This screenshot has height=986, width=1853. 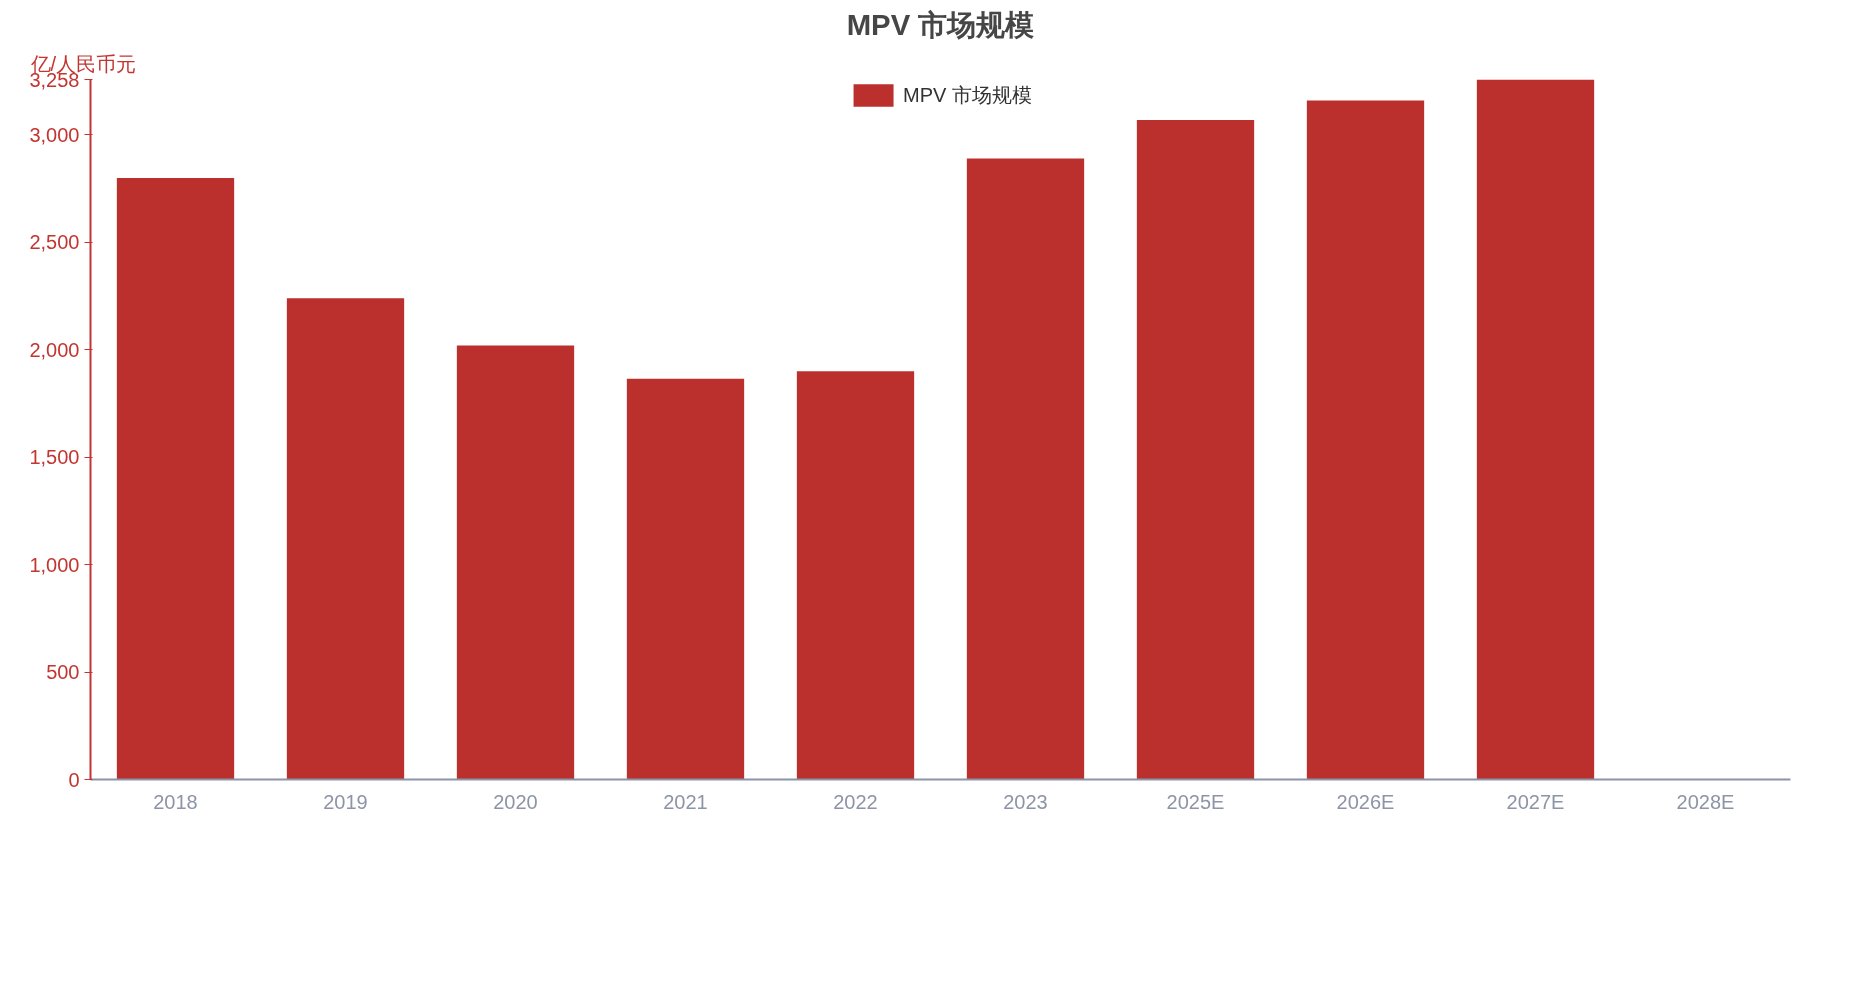 What do you see at coordinates (345, 801) in the screenshot?
I see `x-tick-label: 2019` at bounding box center [345, 801].